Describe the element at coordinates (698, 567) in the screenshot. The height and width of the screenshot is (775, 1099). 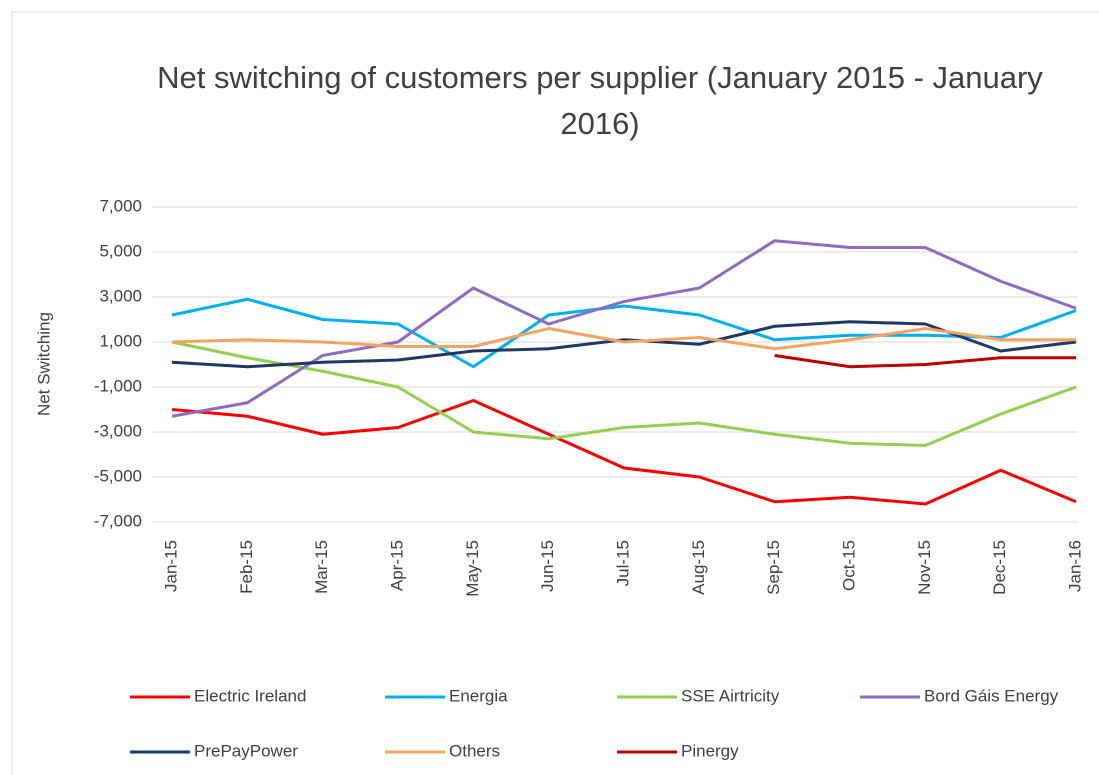
I see `x-tick-label: Aug-15` at that location.